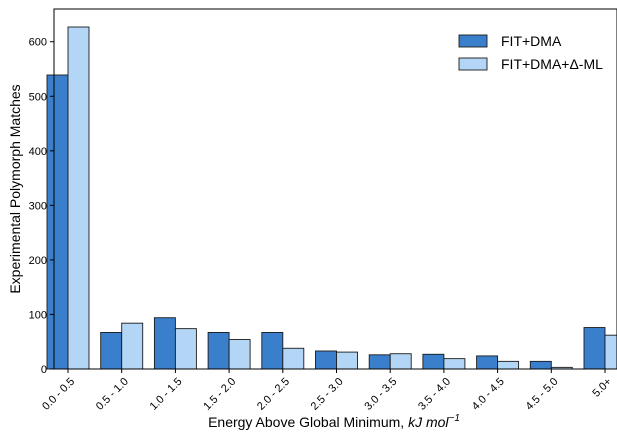 This screenshot has height=436, width=617. What do you see at coordinates (473, 41) in the screenshot?
I see `legend-swatch-fit-dma` at bounding box center [473, 41].